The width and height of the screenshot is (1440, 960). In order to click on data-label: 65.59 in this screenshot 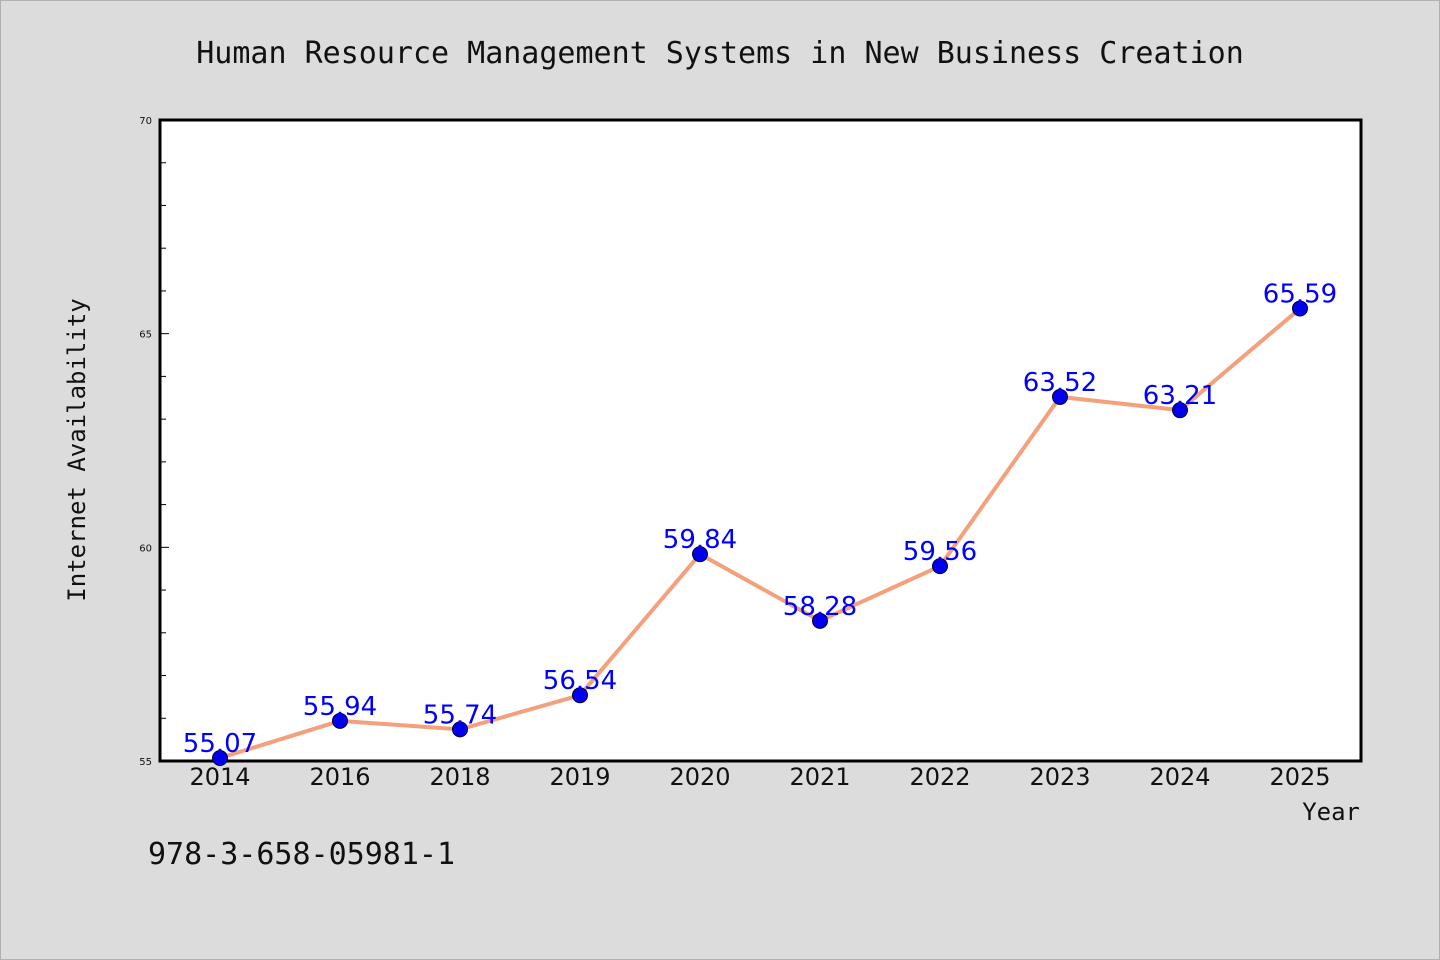, I will do `click(1300, 294)`.